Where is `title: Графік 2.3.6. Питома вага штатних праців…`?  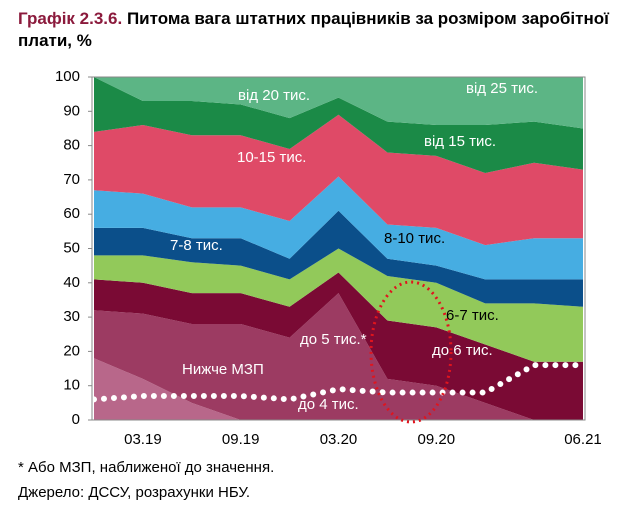
title: Графік 2.3.6. Питома вага штатних праців… is located at coordinates (318, 30).